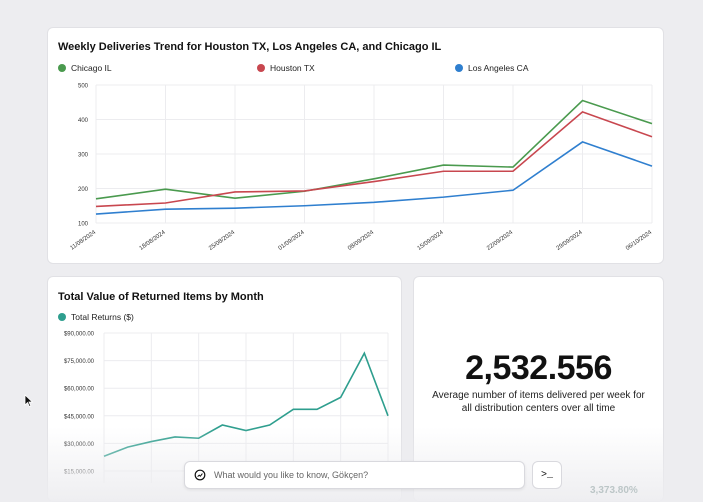 This screenshot has width=703, height=502. Describe the element at coordinates (538, 368) in the screenshot. I see `kpi-value: 2,532.556` at that location.